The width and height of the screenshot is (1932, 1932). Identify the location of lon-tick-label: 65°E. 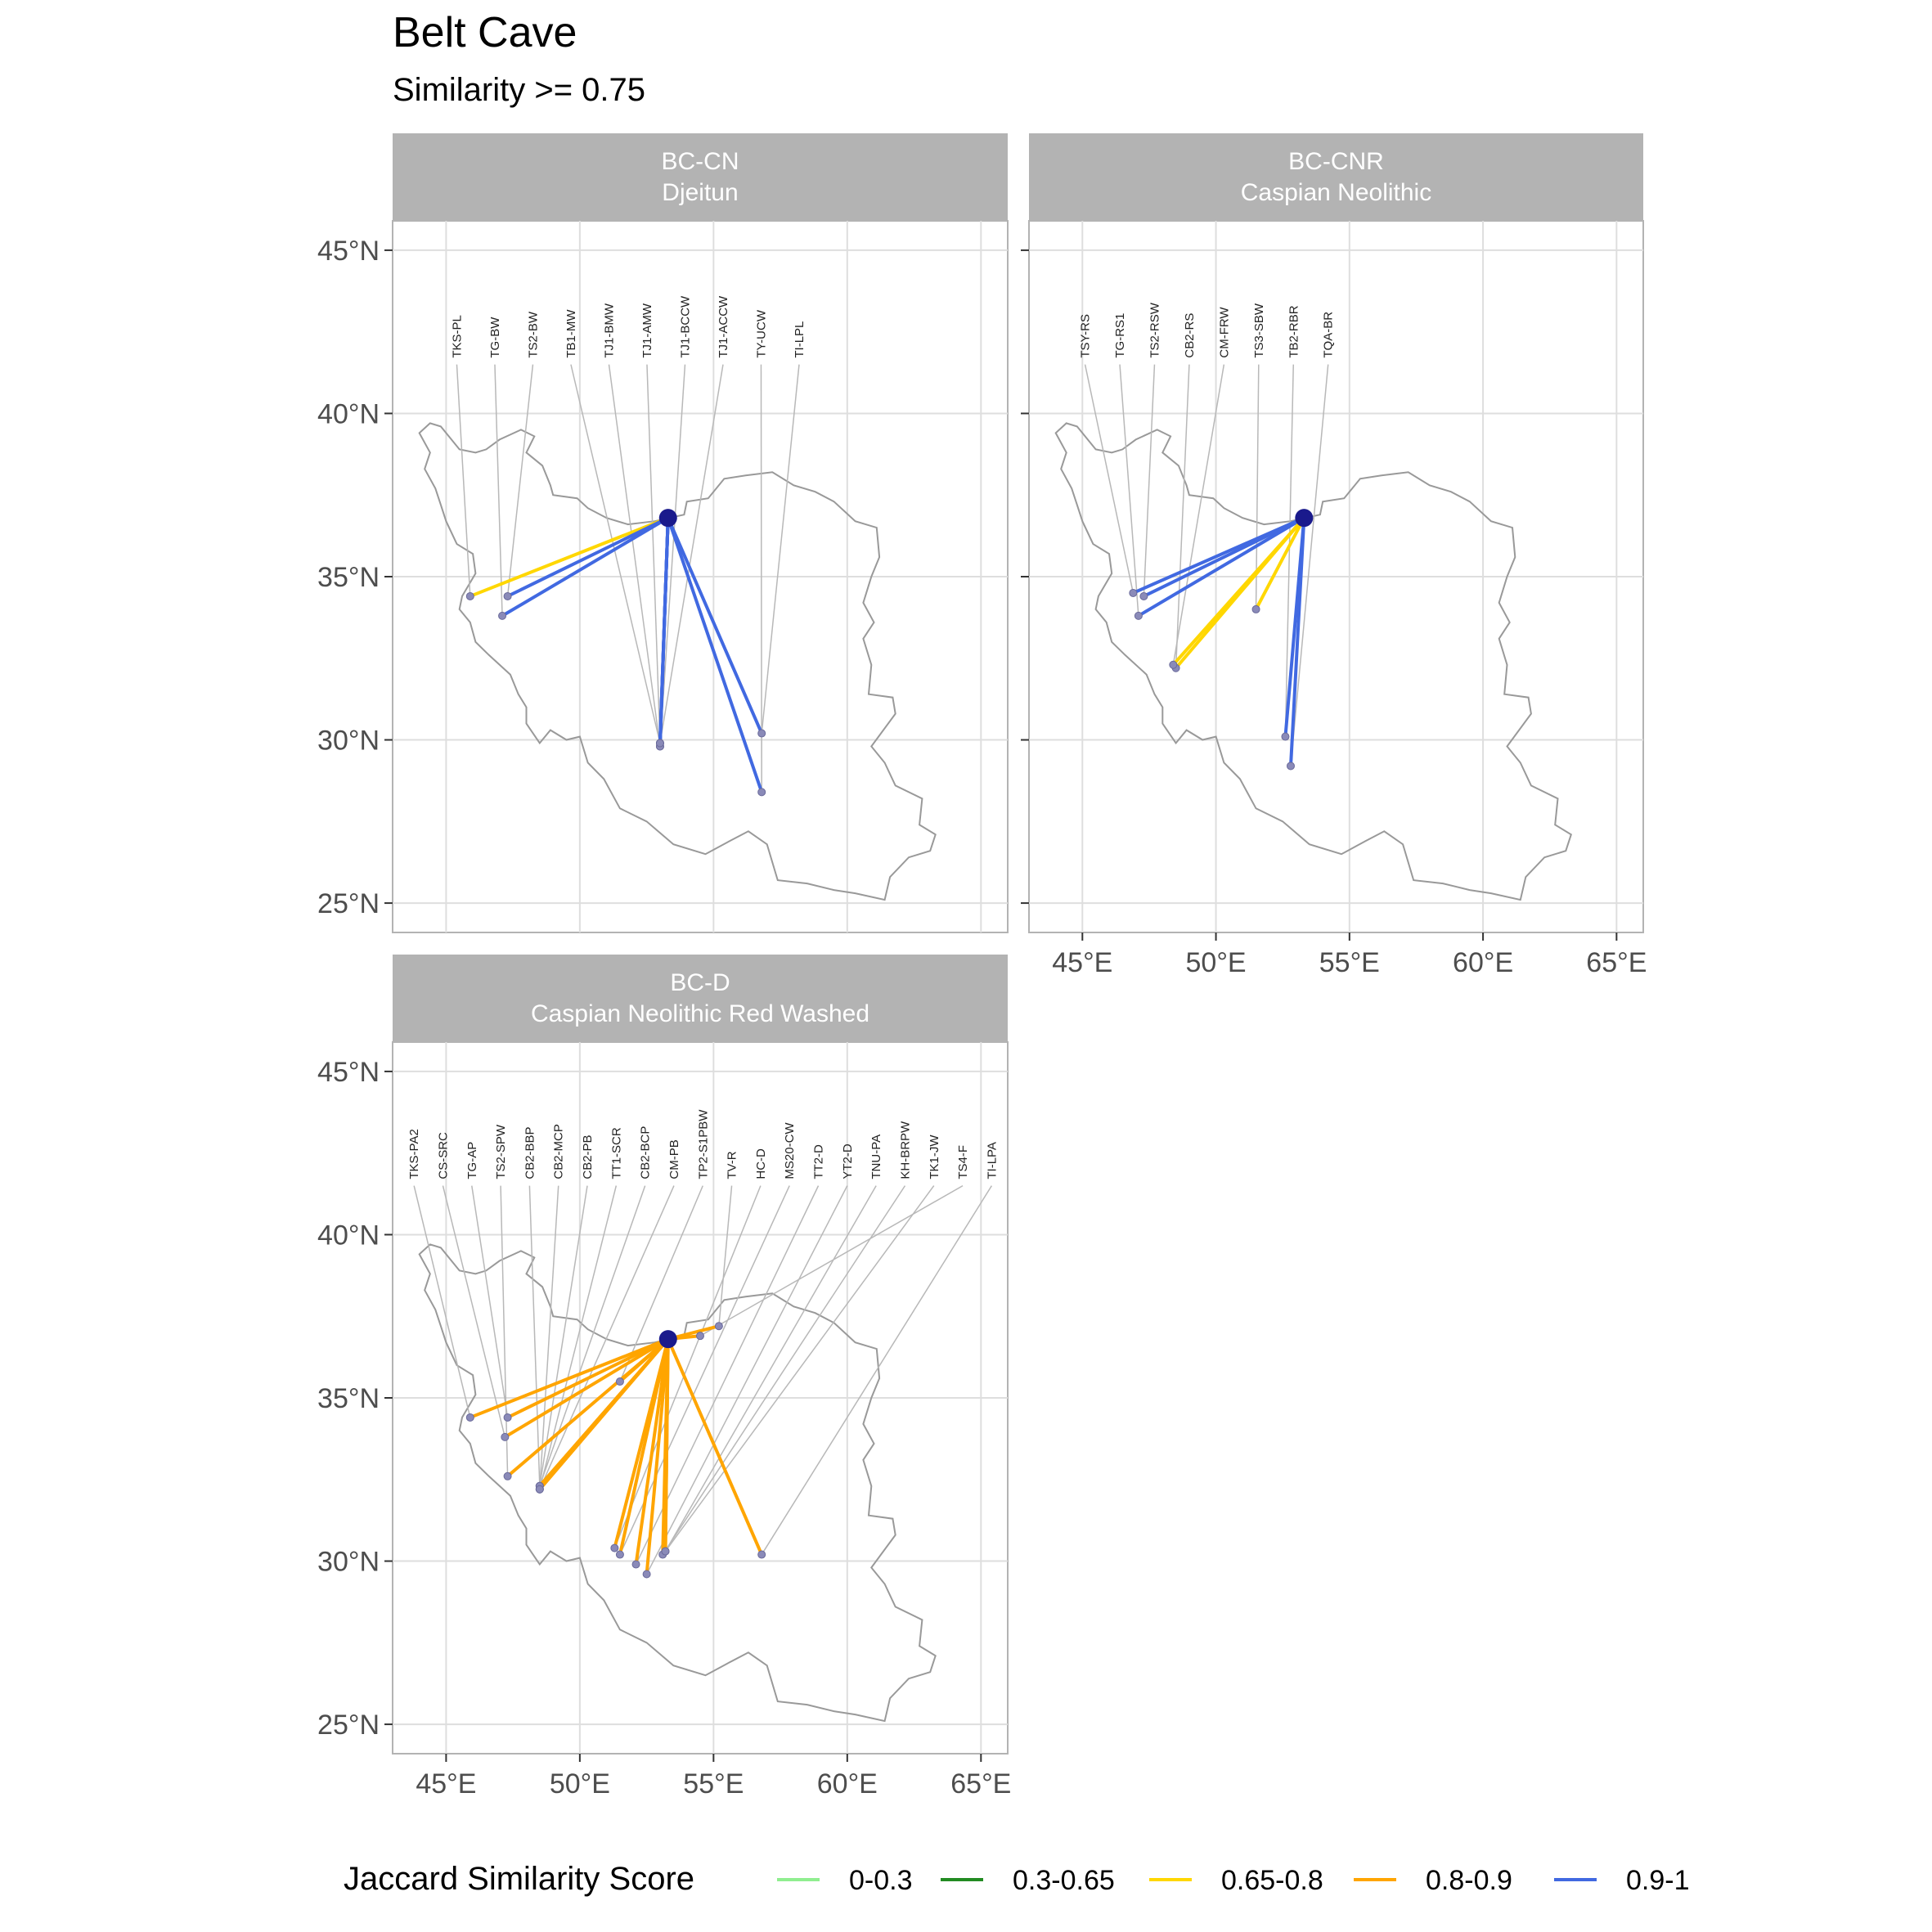
(981, 1784).